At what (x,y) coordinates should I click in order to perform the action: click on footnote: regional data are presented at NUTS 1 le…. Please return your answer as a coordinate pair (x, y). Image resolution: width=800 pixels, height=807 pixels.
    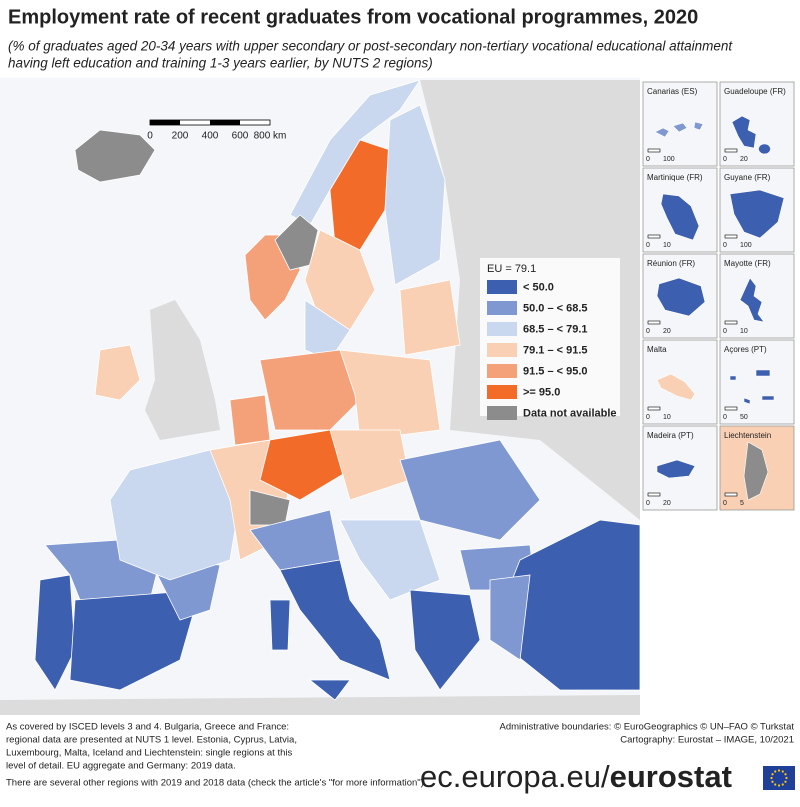
    Looking at the image, I should click on (151, 740).